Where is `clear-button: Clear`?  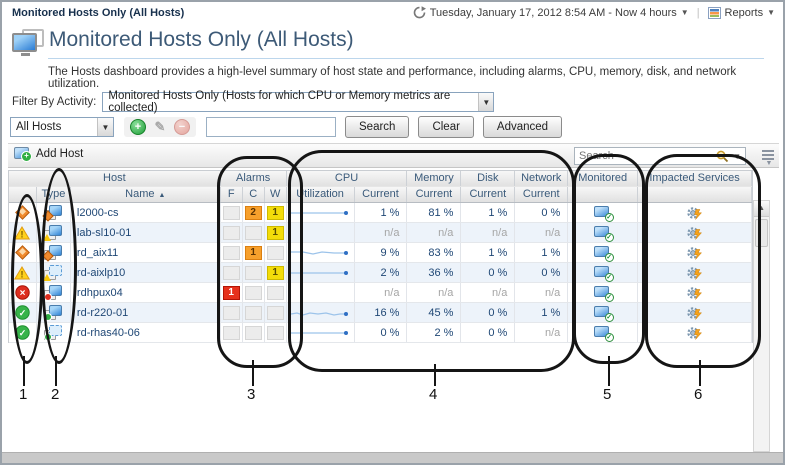
clear-button: Clear is located at coordinates (446, 127).